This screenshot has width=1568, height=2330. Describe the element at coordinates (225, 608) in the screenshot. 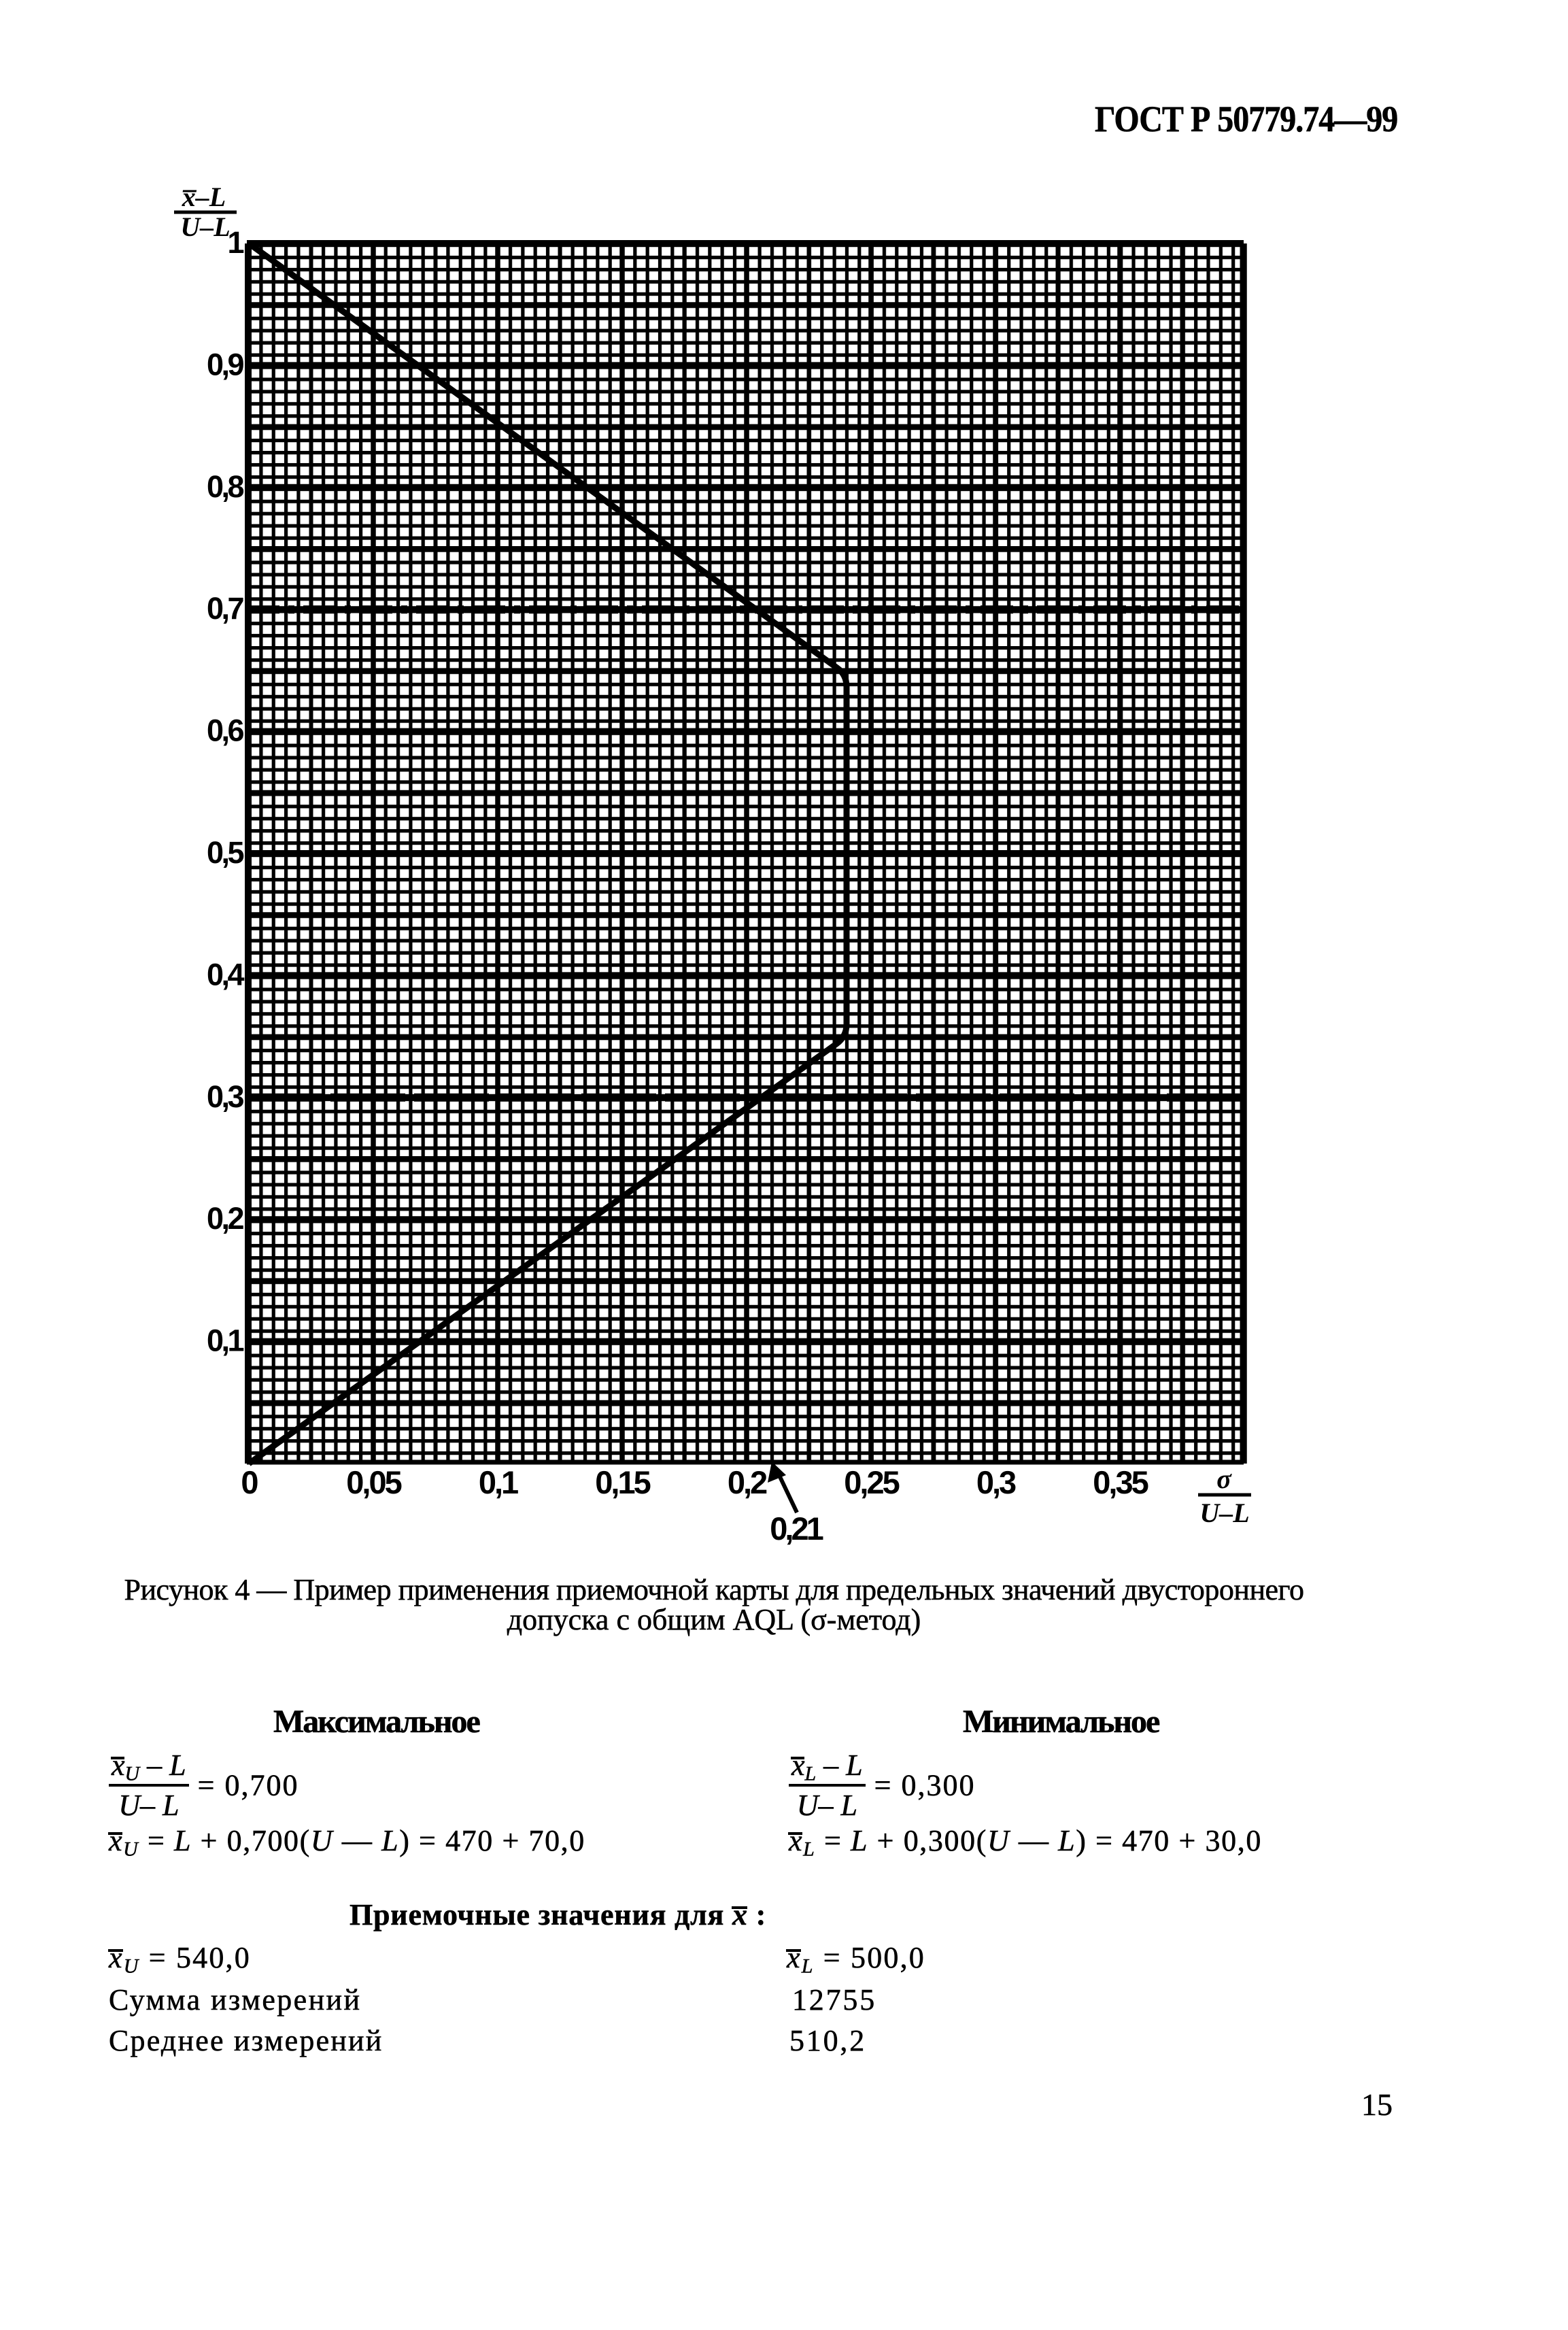

I see `svg-text: 0,7` at that location.